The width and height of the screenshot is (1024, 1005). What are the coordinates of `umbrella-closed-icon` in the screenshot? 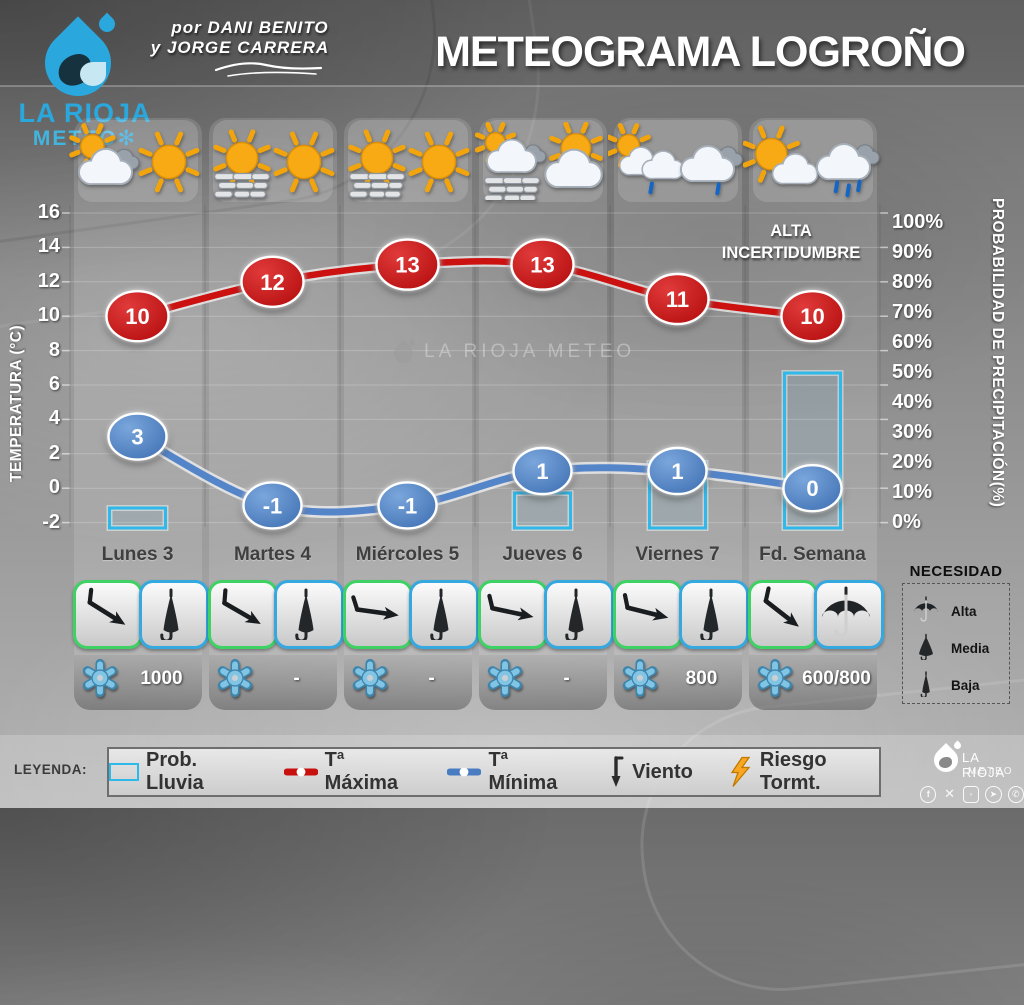 It's located at (926, 685).